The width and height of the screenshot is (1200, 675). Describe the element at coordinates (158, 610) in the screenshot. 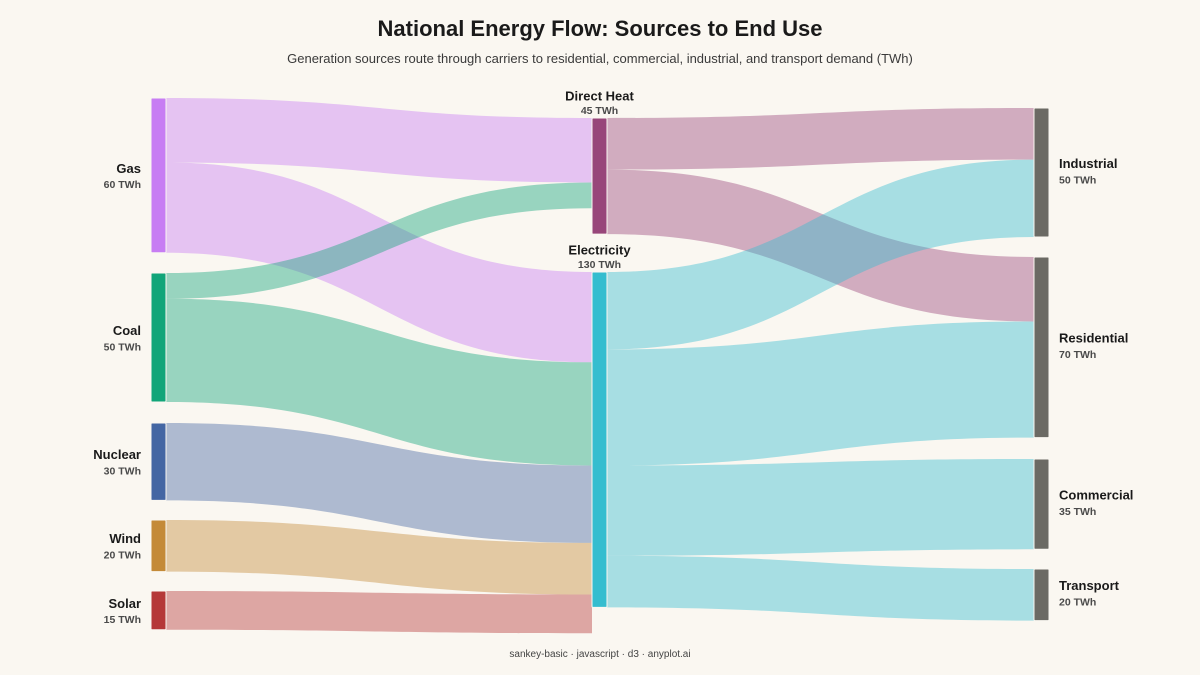

I see `node-solar` at that location.